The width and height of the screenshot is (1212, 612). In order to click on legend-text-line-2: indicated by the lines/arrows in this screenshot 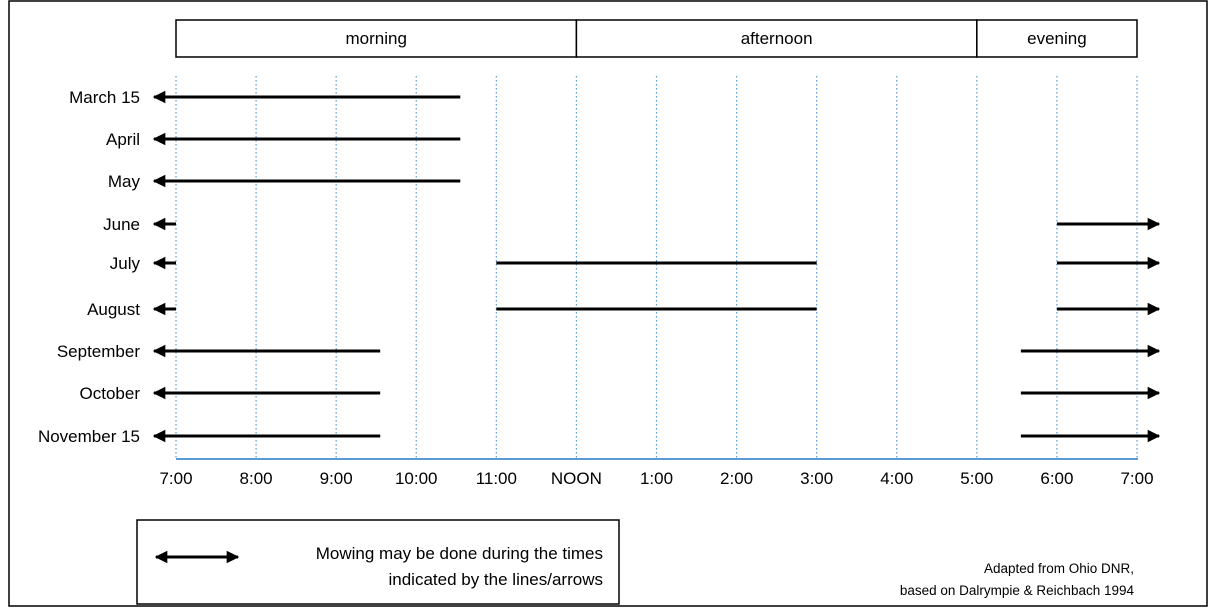, I will do `click(495, 579)`.